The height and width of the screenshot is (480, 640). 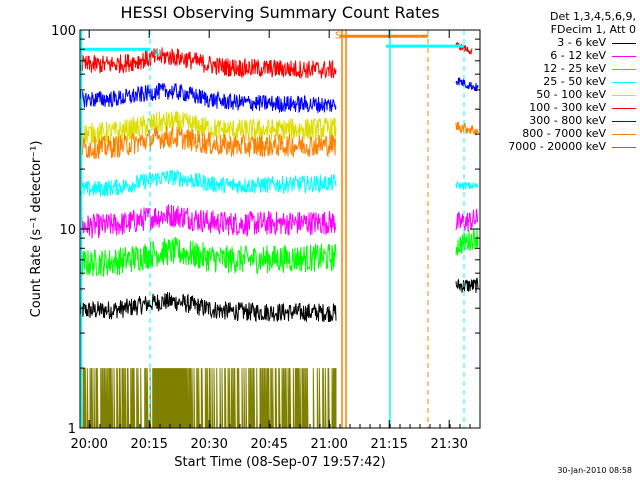 I want to click on x-tick-label-6: 21:30, so click(x=448, y=444).